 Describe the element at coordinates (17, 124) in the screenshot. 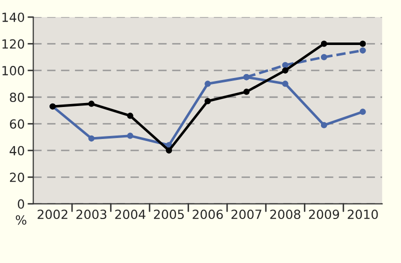

I see `y-tick-label: 60` at that location.